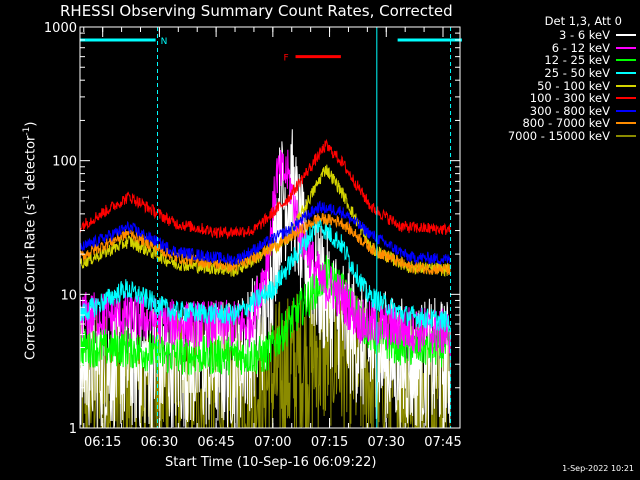  I want to click on legend-label: 7000 - 15000 keV, so click(558, 136).